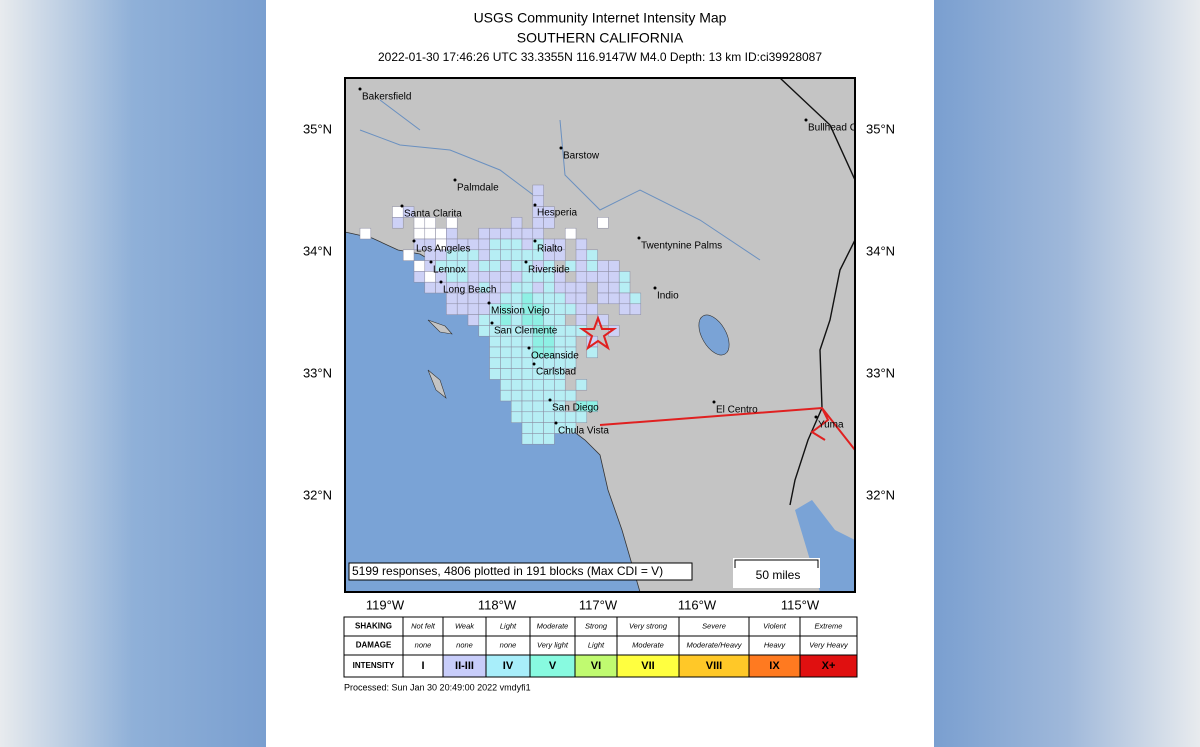  Describe the element at coordinates (492, 412) in the screenshot. I see `ocean` at that location.